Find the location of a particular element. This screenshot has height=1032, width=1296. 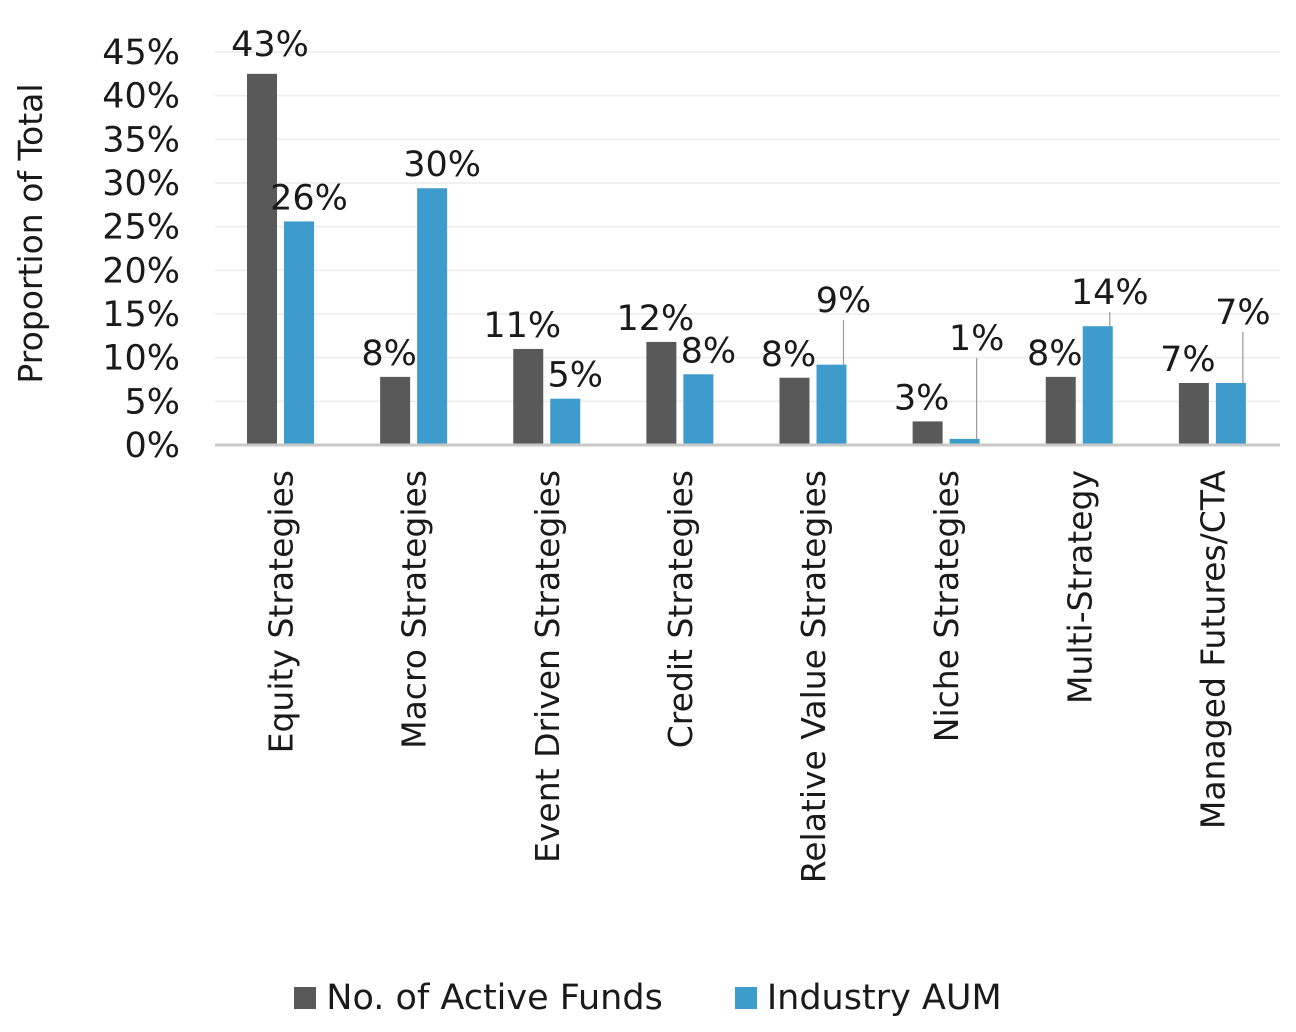

legend-label-industry-aum: Industry AUM is located at coordinates (884, 998).